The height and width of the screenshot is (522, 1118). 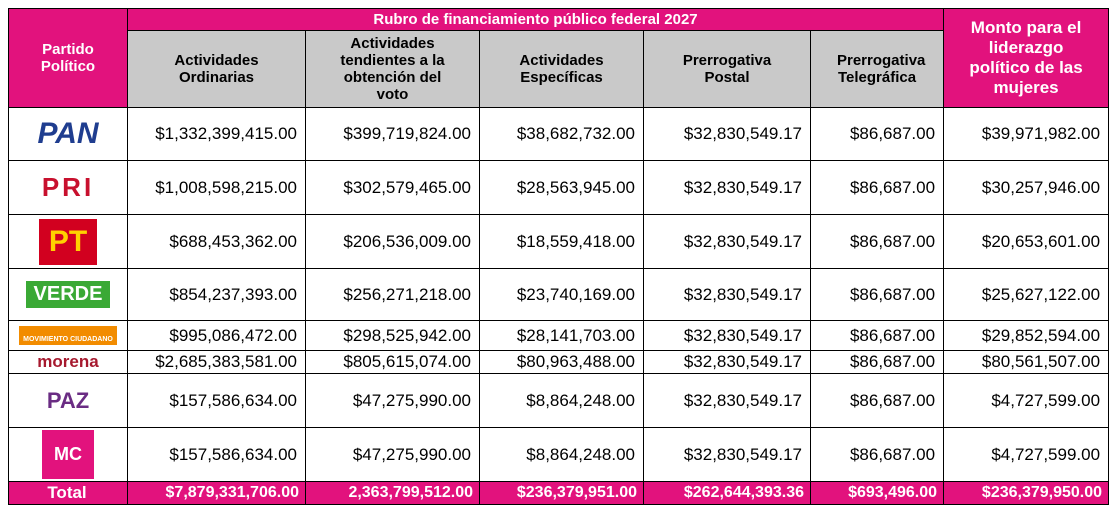 What do you see at coordinates (1026, 134) in the screenshot?
I see `amount: $39,971,982.00` at bounding box center [1026, 134].